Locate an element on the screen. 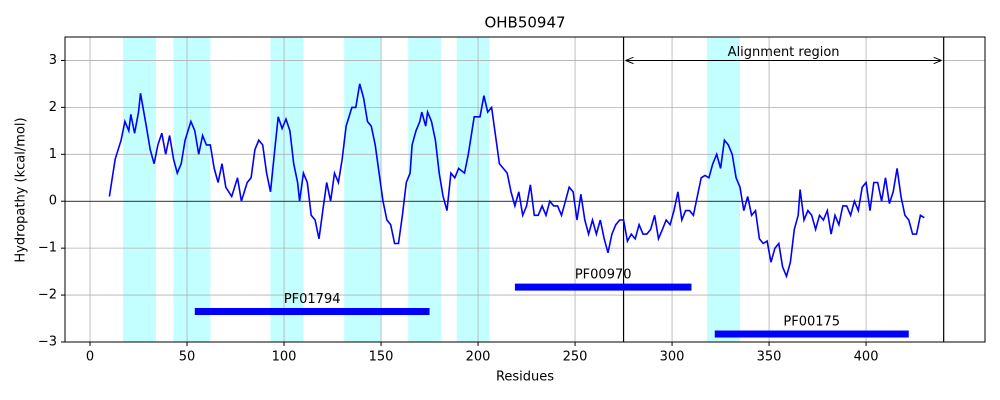  y-axis-label: Hydropathy (kcal/mol) is located at coordinates (21, 189).